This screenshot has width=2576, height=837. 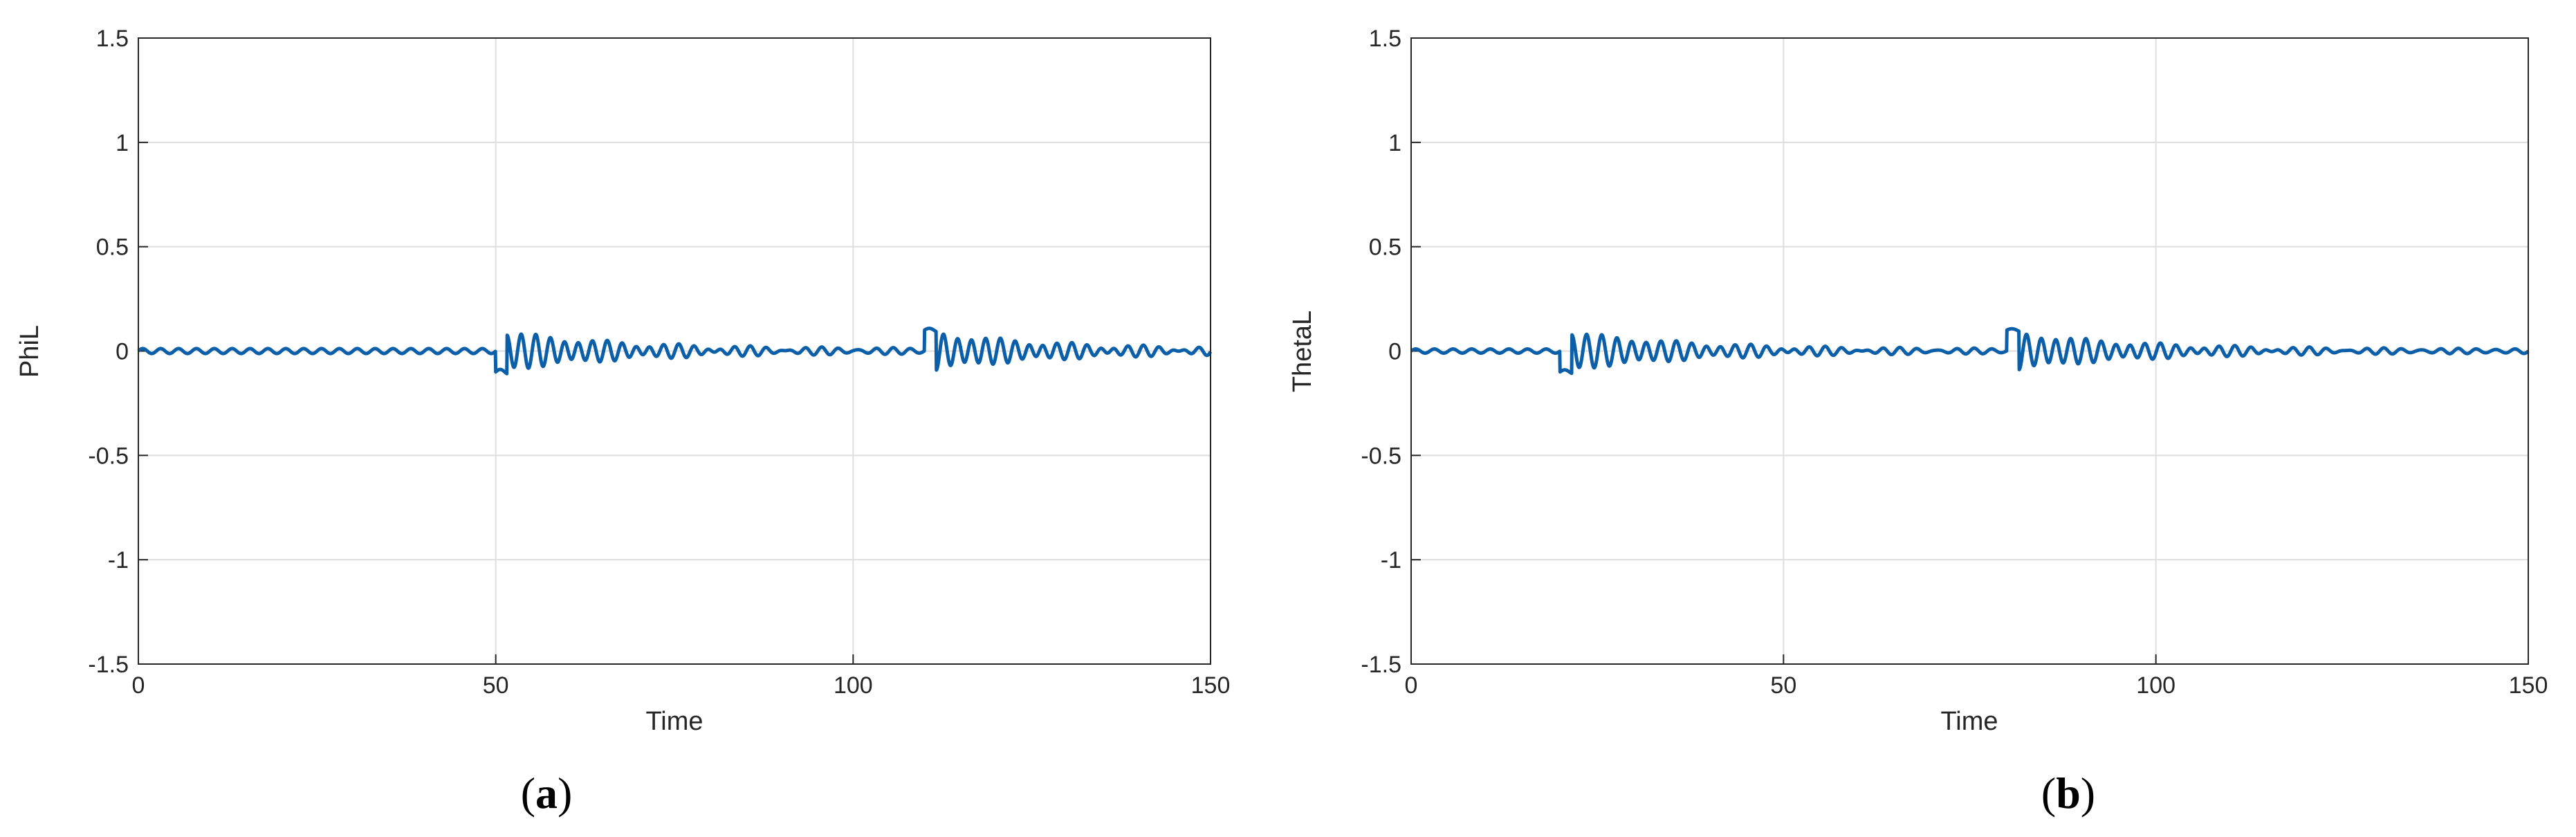 What do you see at coordinates (1302, 351) in the screenshot?
I see `y-axis-label: ThetaL` at bounding box center [1302, 351].